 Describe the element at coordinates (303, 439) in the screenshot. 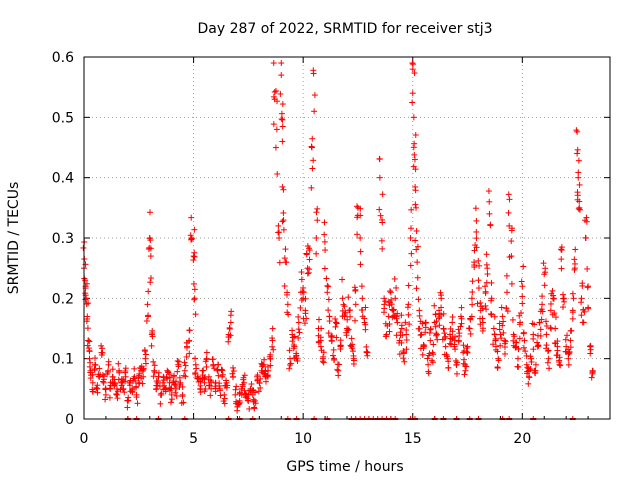

I see `x-tick-label: 10` at that location.